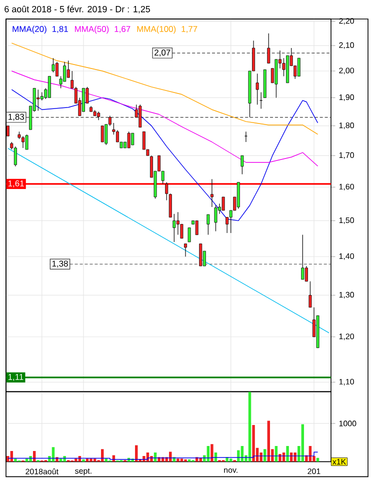 The width and height of the screenshot is (375, 495). What do you see at coordinates (16, 117) in the screenshot?
I see `ref-line-label: 1,83` at bounding box center [16, 117].